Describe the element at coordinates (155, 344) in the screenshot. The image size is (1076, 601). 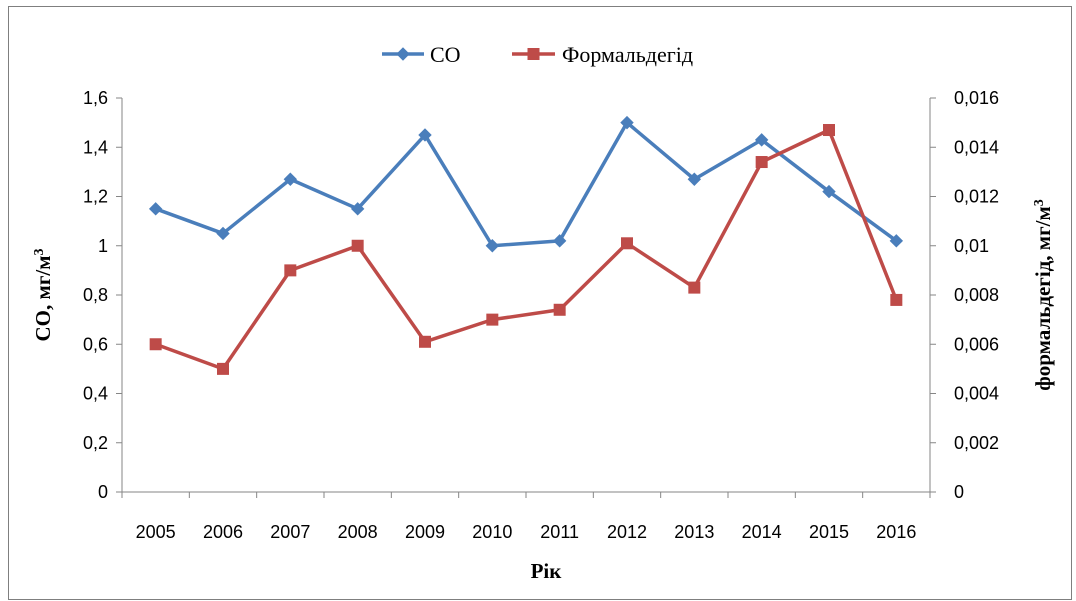
I see `data-point-formaldehyde-2005` at that location.